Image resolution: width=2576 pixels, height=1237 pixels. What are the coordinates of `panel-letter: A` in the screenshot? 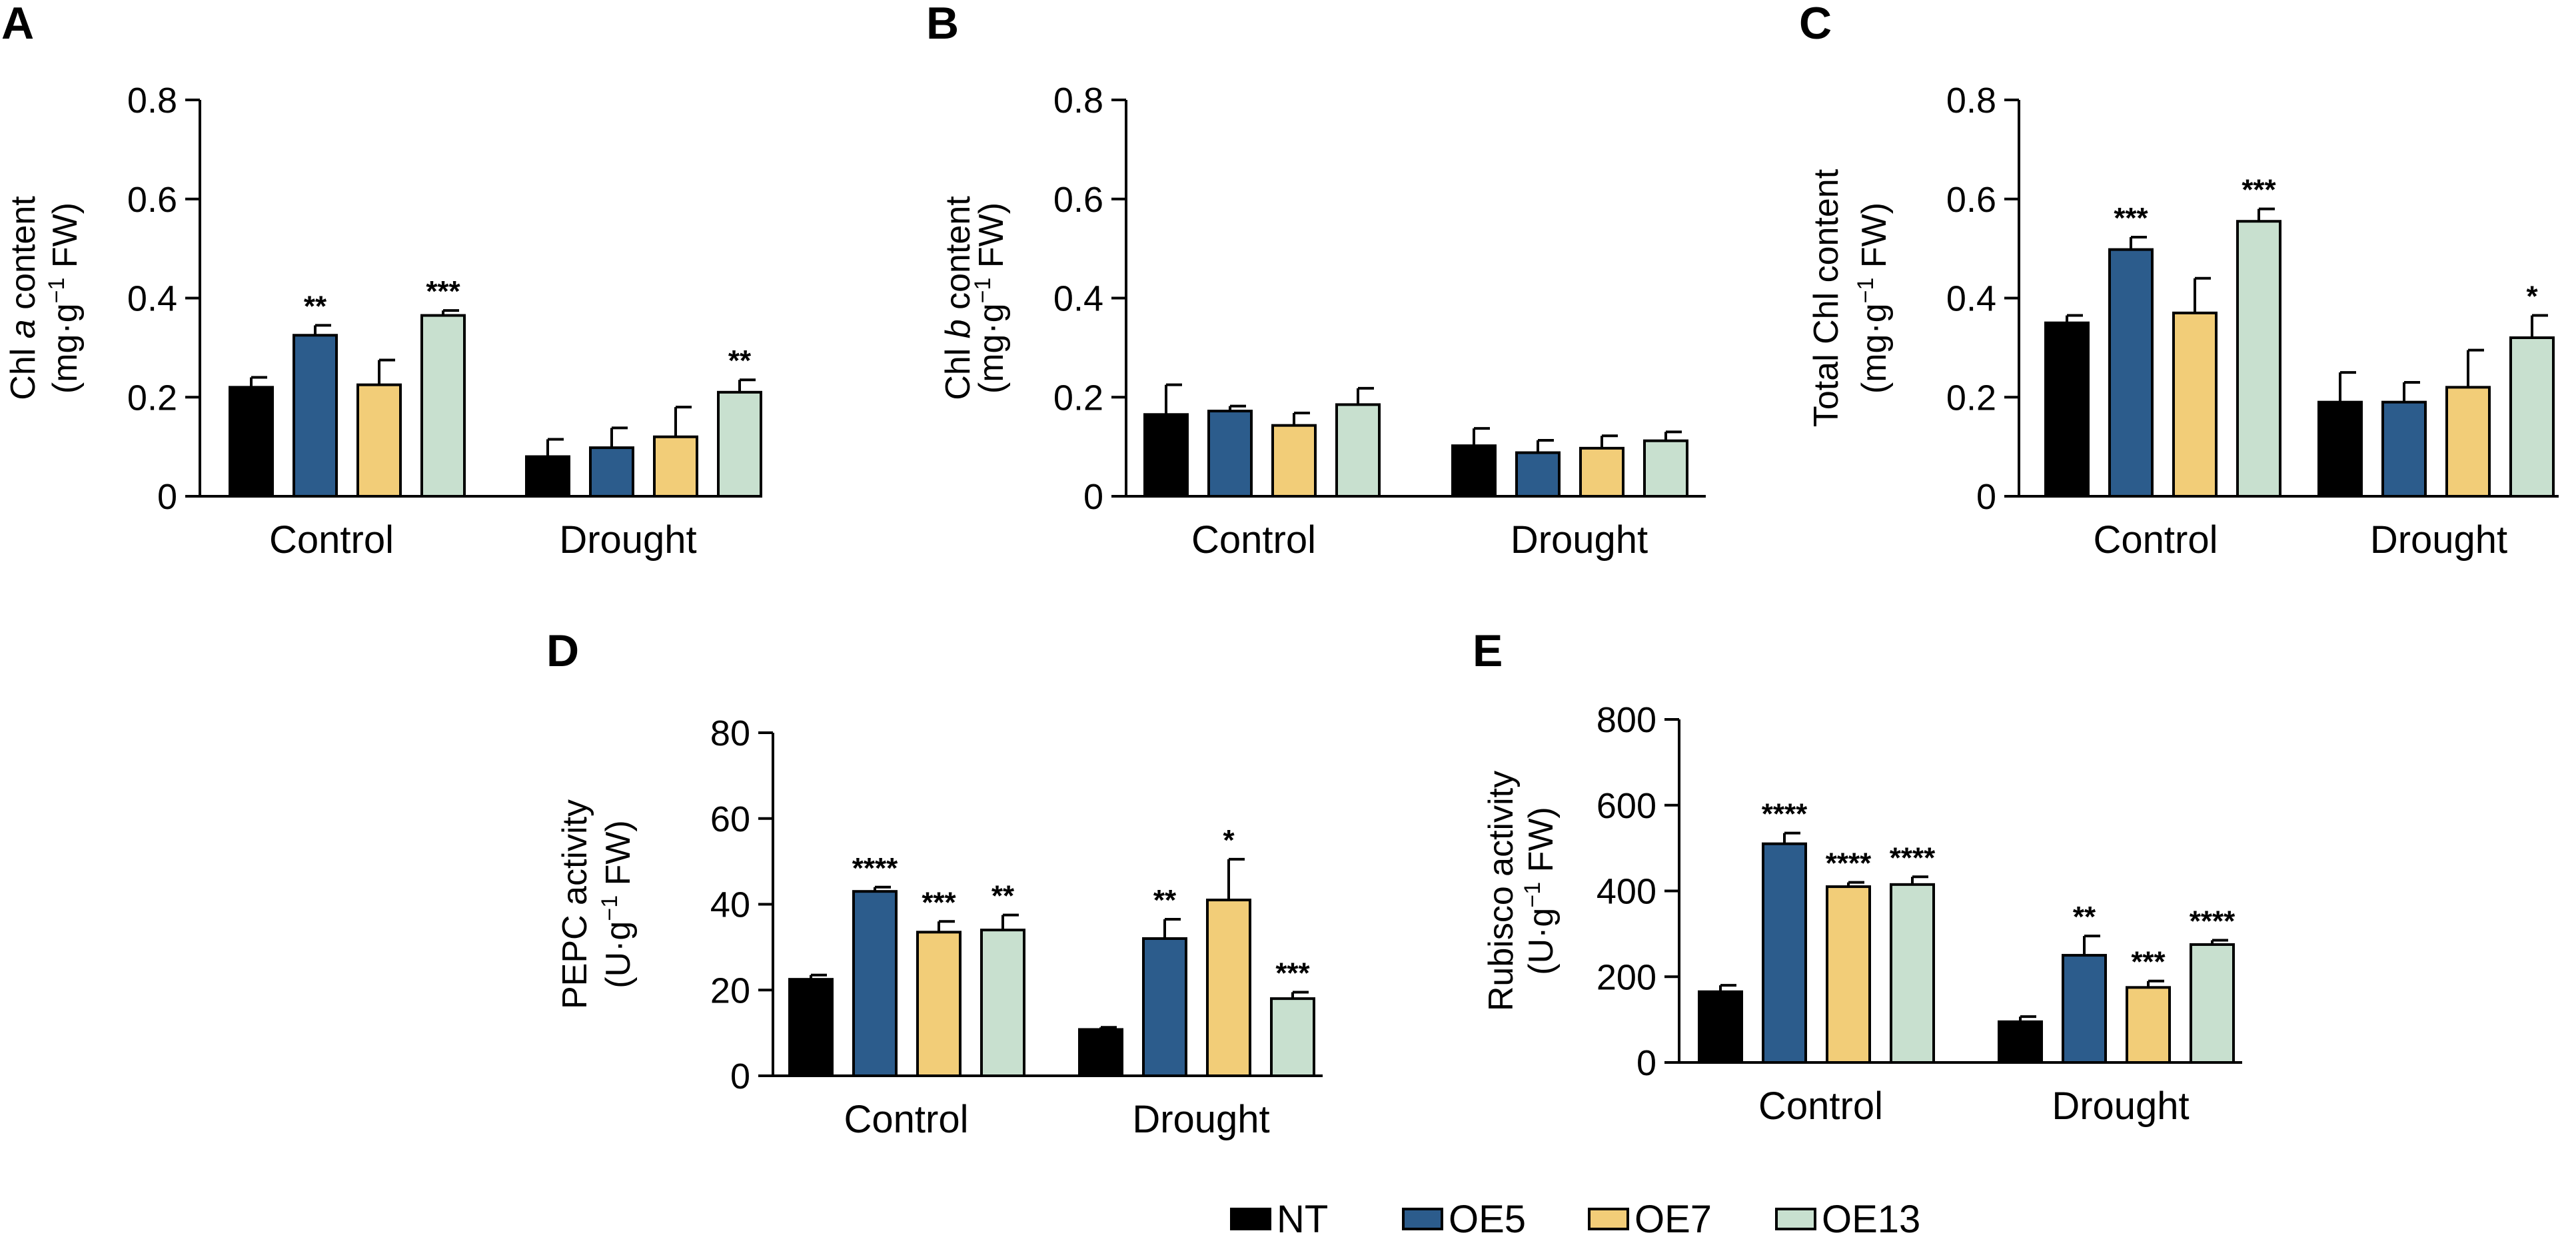 It's located at (17, 24).